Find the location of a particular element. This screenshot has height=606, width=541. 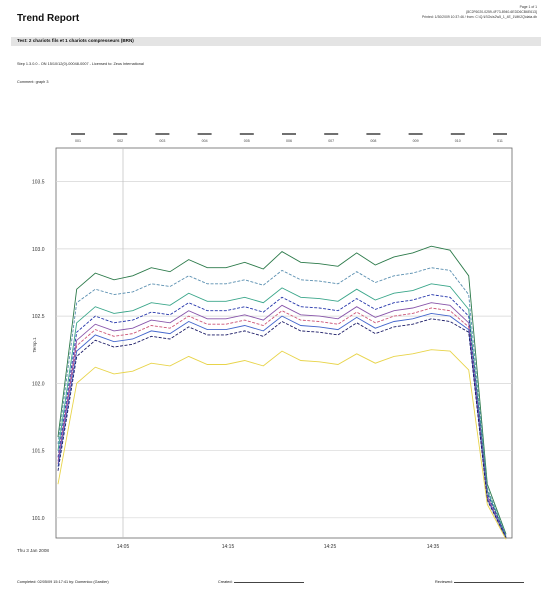

footer-created: Created: is located at coordinates (261, 582).